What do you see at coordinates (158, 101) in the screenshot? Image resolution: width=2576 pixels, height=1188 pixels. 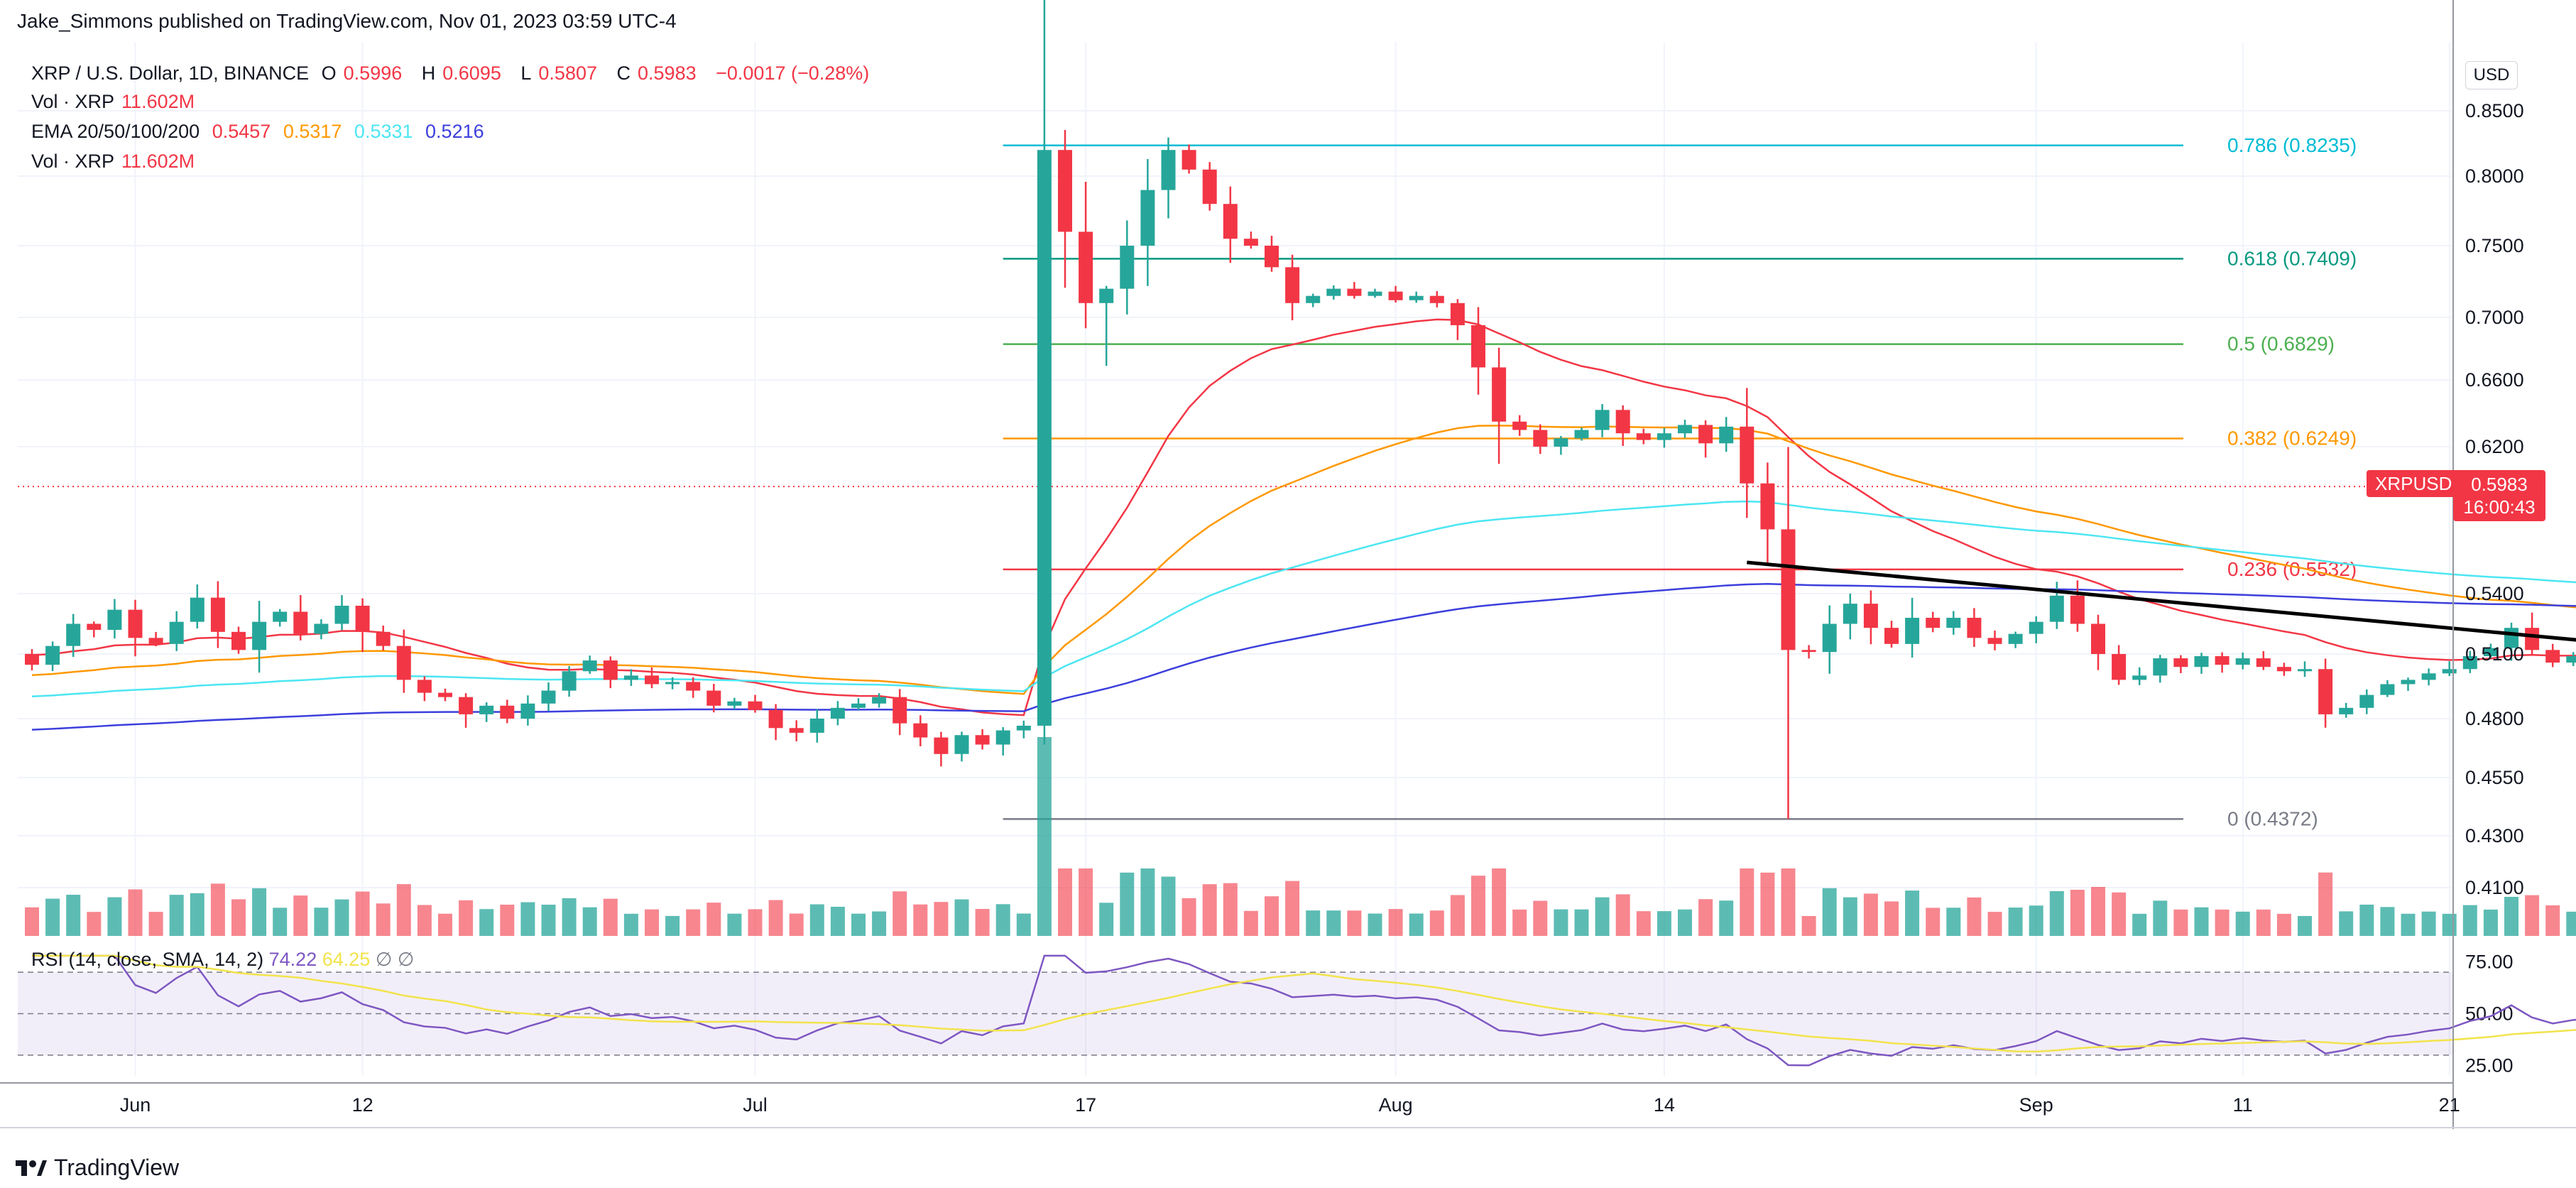 I see `volume-value: 11.602M` at bounding box center [158, 101].